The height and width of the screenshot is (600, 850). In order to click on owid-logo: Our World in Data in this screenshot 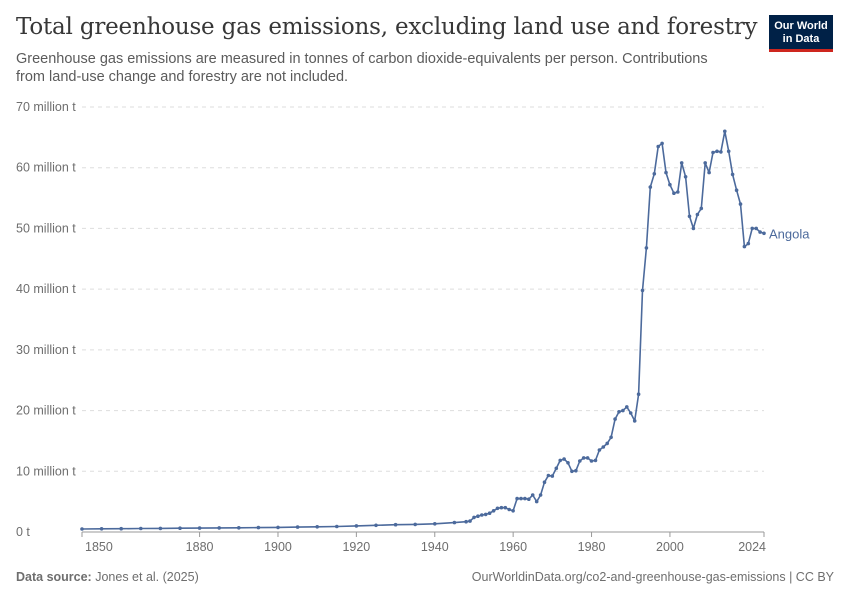, I will do `click(801, 33)`.